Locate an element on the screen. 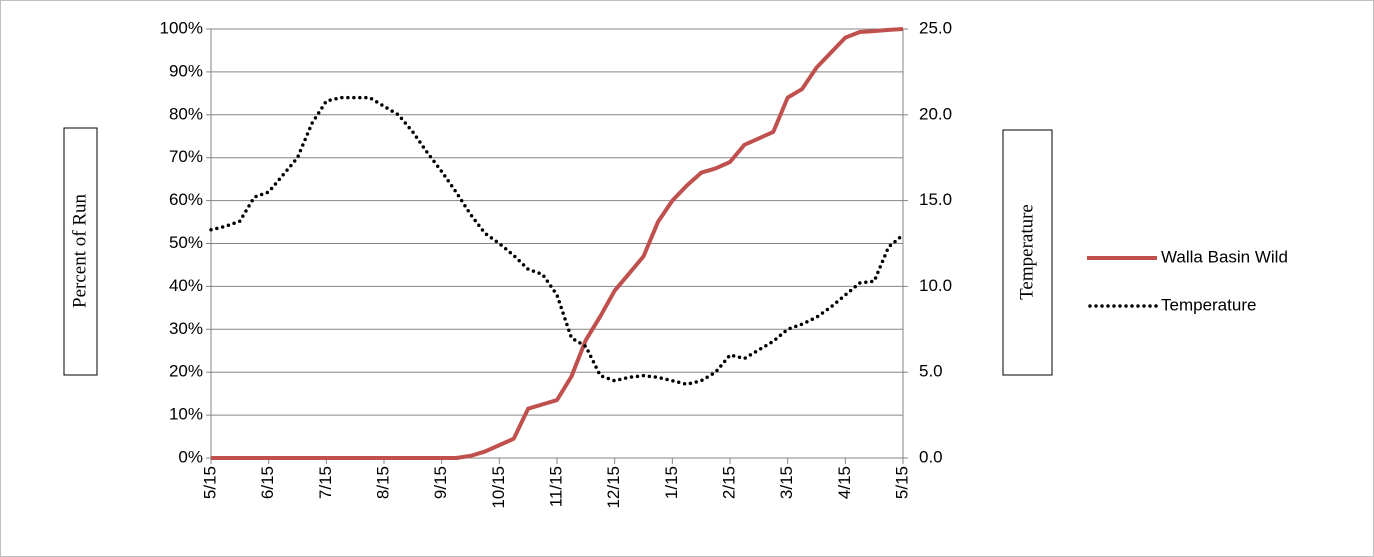  x-tick-label: 1/15 is located at coordinates (671, 482).